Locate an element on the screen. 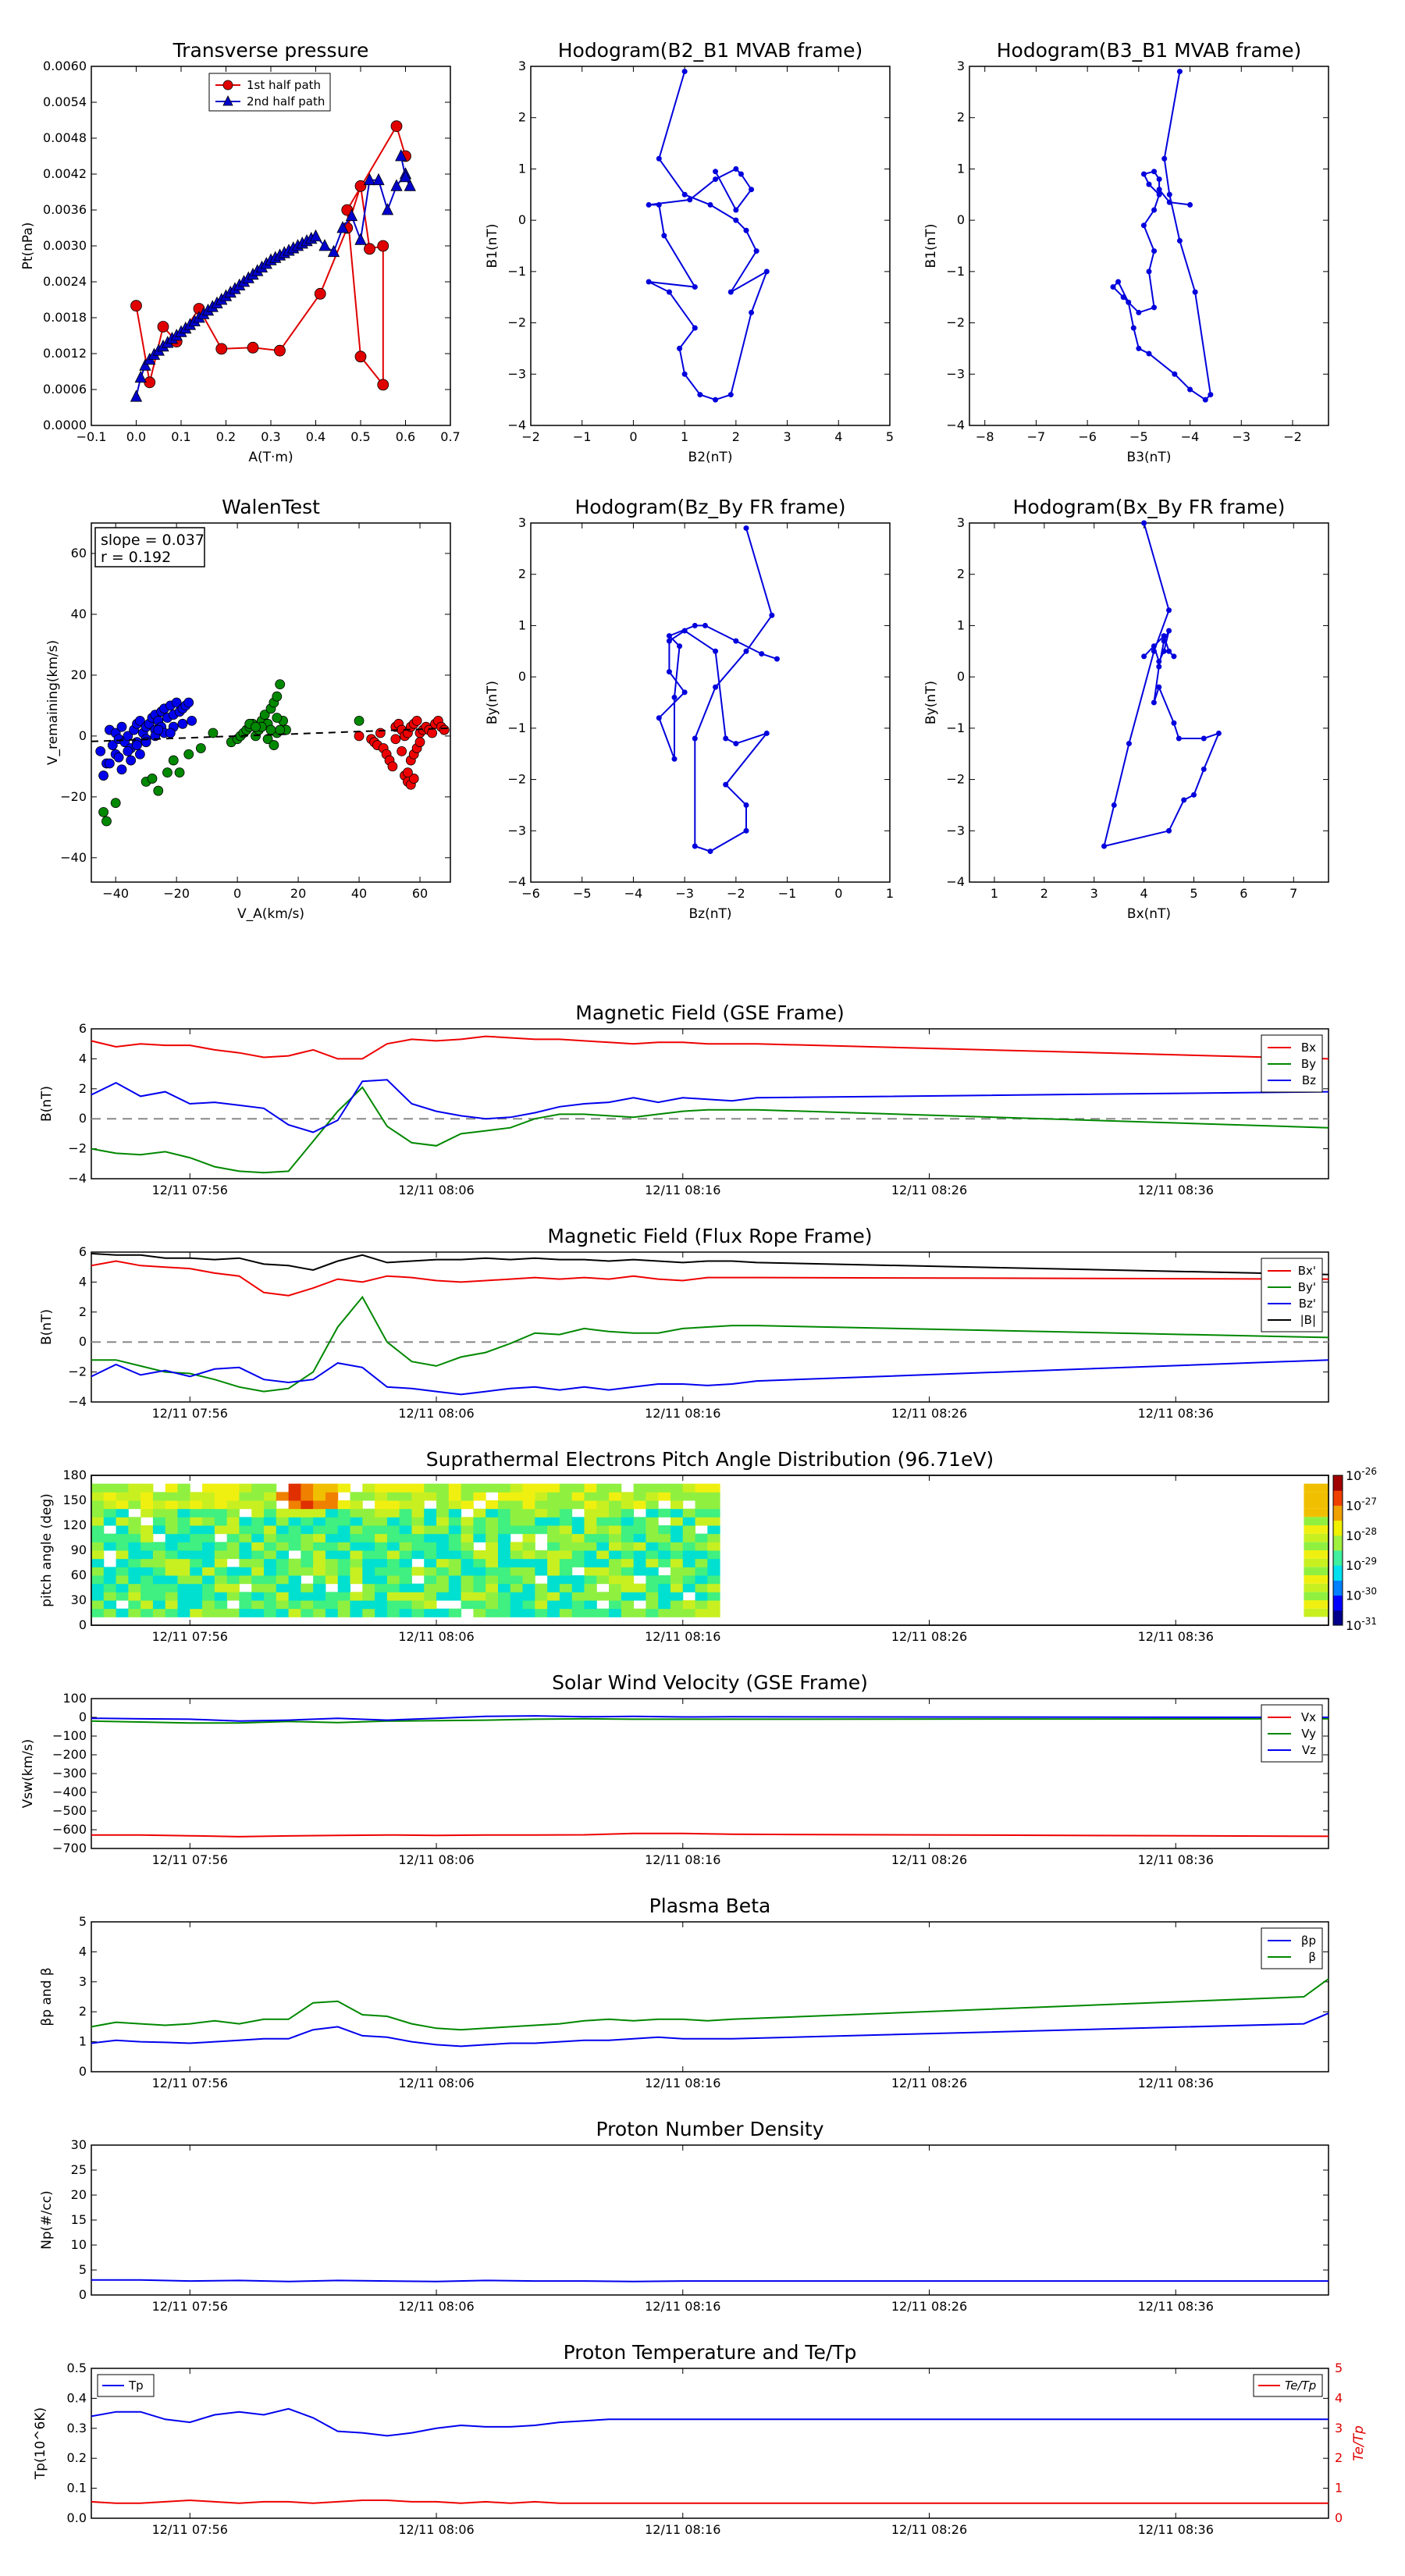 The height and width of the screenshot is (2576, 1405). y-tick-label: 25 is located at coordinates (79, 2169).